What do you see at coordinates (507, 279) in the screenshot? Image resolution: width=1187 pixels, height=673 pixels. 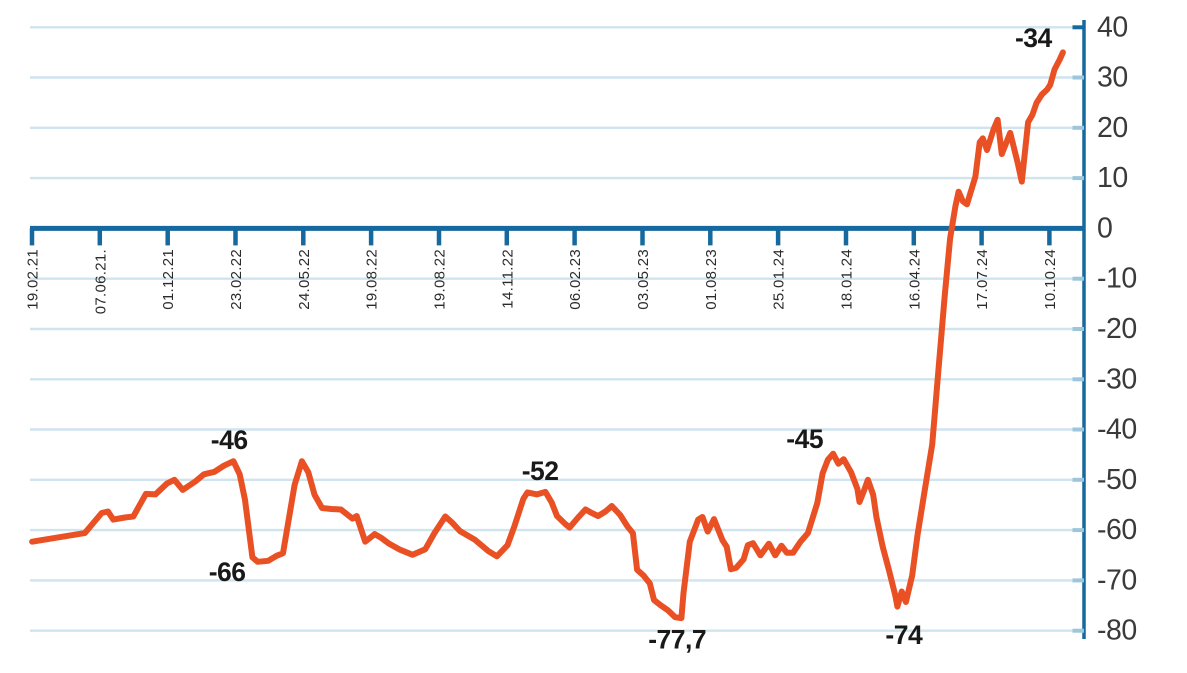 I see `svg-text: 14.11.22` at bounding box center [507, 279].